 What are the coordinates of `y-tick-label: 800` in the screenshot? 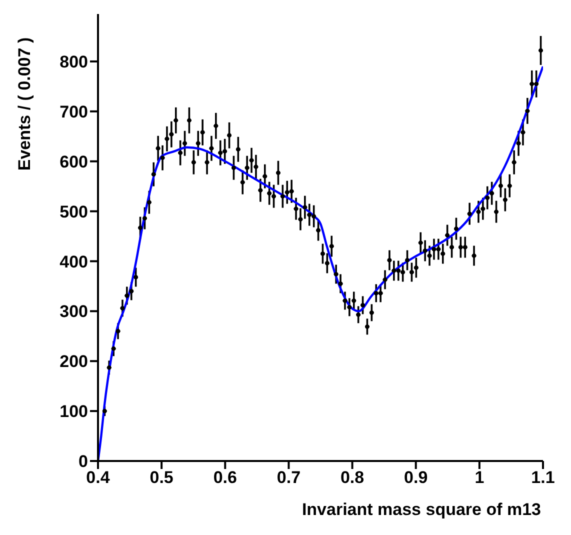 It's located at (74, 62).